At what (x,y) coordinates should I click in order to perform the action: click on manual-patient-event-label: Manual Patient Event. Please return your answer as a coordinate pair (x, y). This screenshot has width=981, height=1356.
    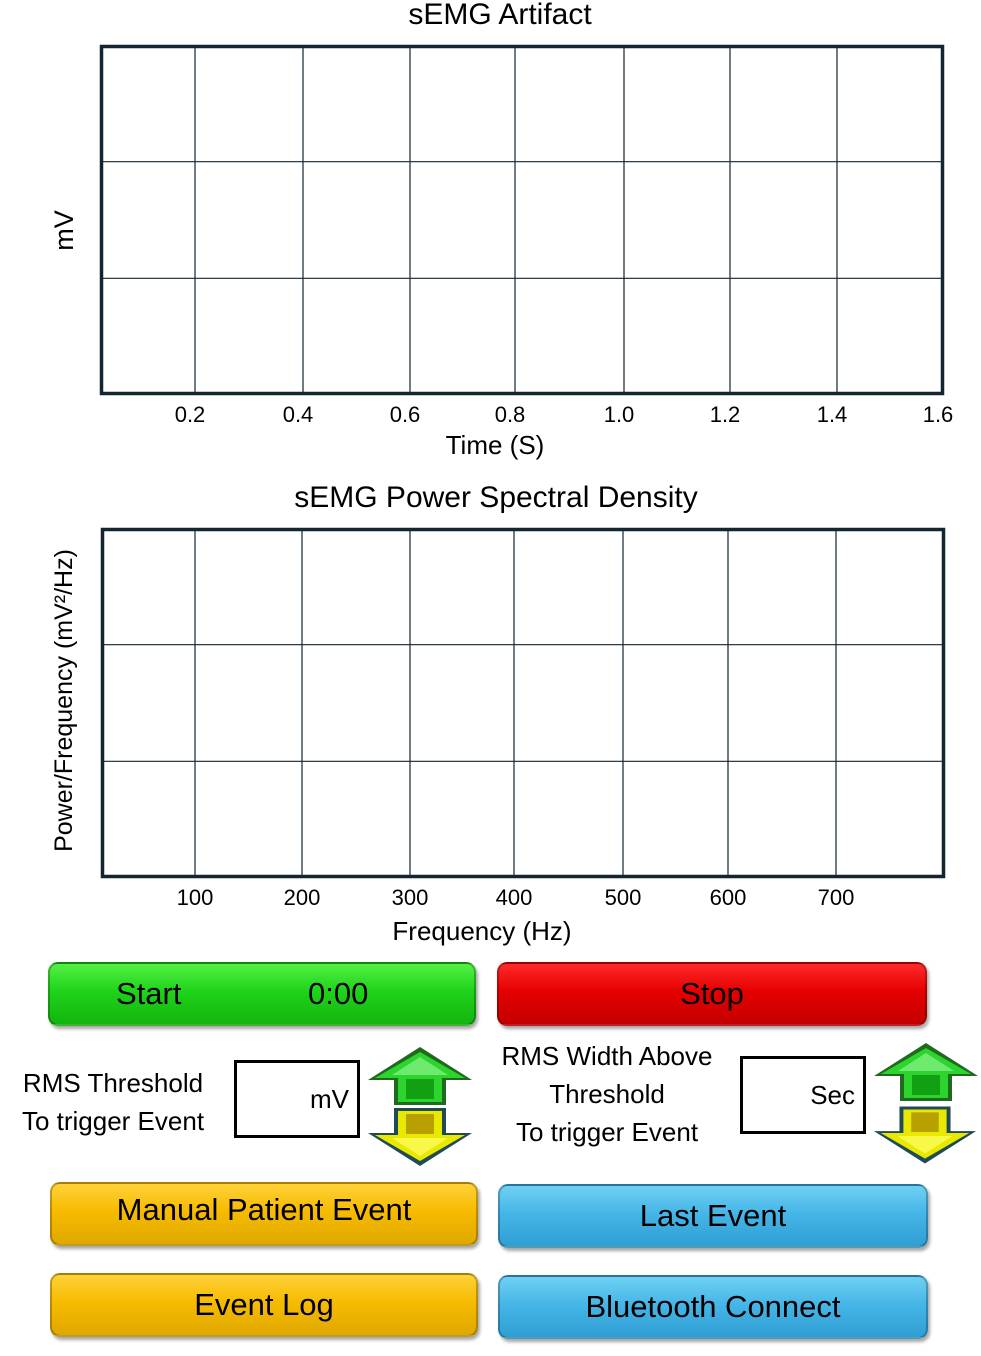
    Looking at the image, I should click on (264, 1209).